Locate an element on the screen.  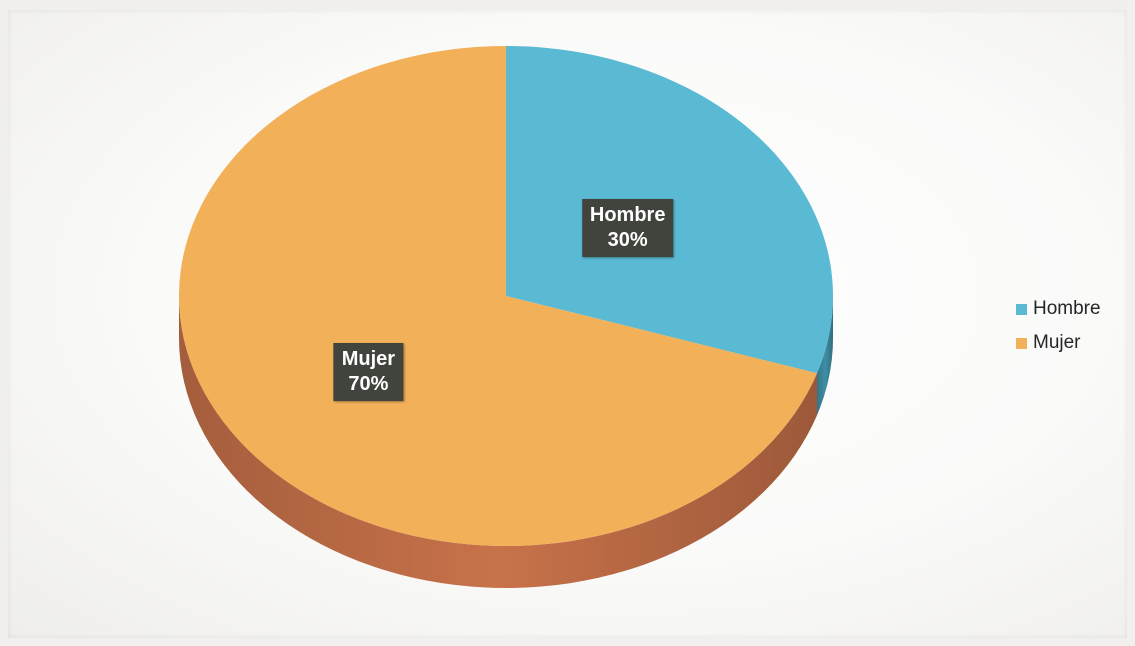
data-label-category: Mujer is located at coordinates (368, 359).